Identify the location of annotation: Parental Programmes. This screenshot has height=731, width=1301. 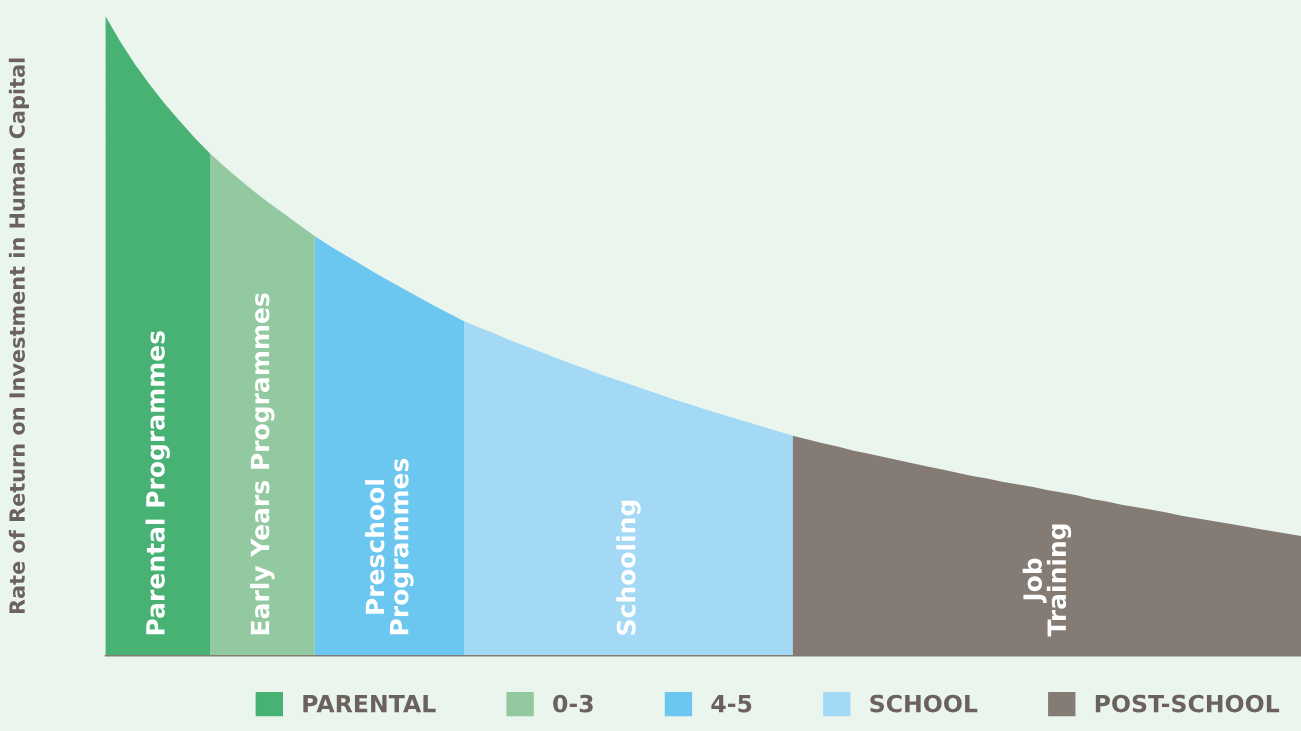
(157, 483).